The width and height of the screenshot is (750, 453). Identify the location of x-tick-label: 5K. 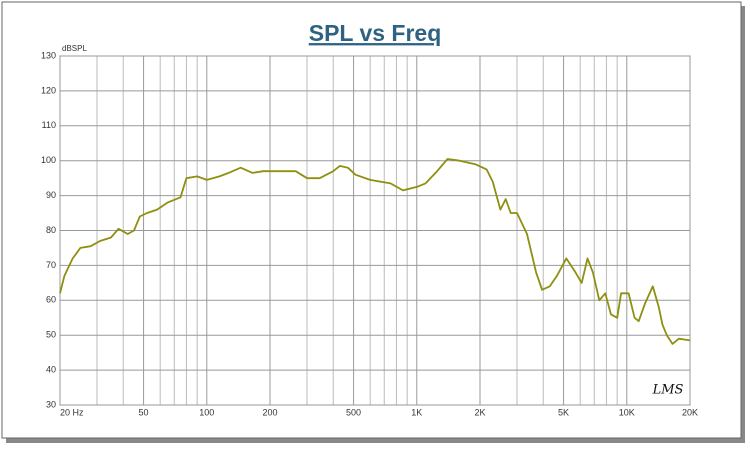
(563, 412).